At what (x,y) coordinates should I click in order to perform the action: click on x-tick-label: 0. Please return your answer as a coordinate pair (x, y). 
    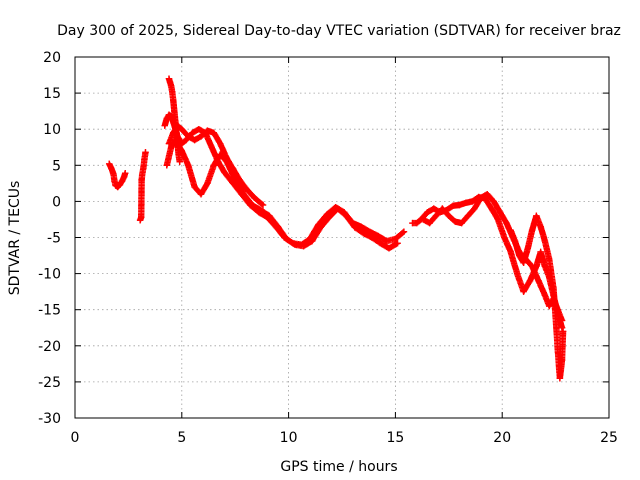
    Looking at the image, I should click on (75, 438).